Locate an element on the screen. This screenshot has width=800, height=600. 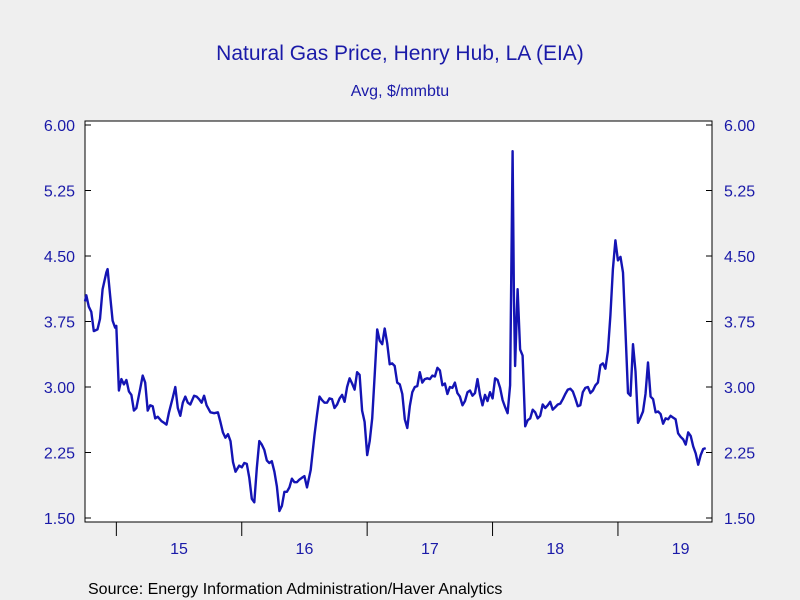
y-tick-label-right: 6.00 is located at coordinates (739, 126).